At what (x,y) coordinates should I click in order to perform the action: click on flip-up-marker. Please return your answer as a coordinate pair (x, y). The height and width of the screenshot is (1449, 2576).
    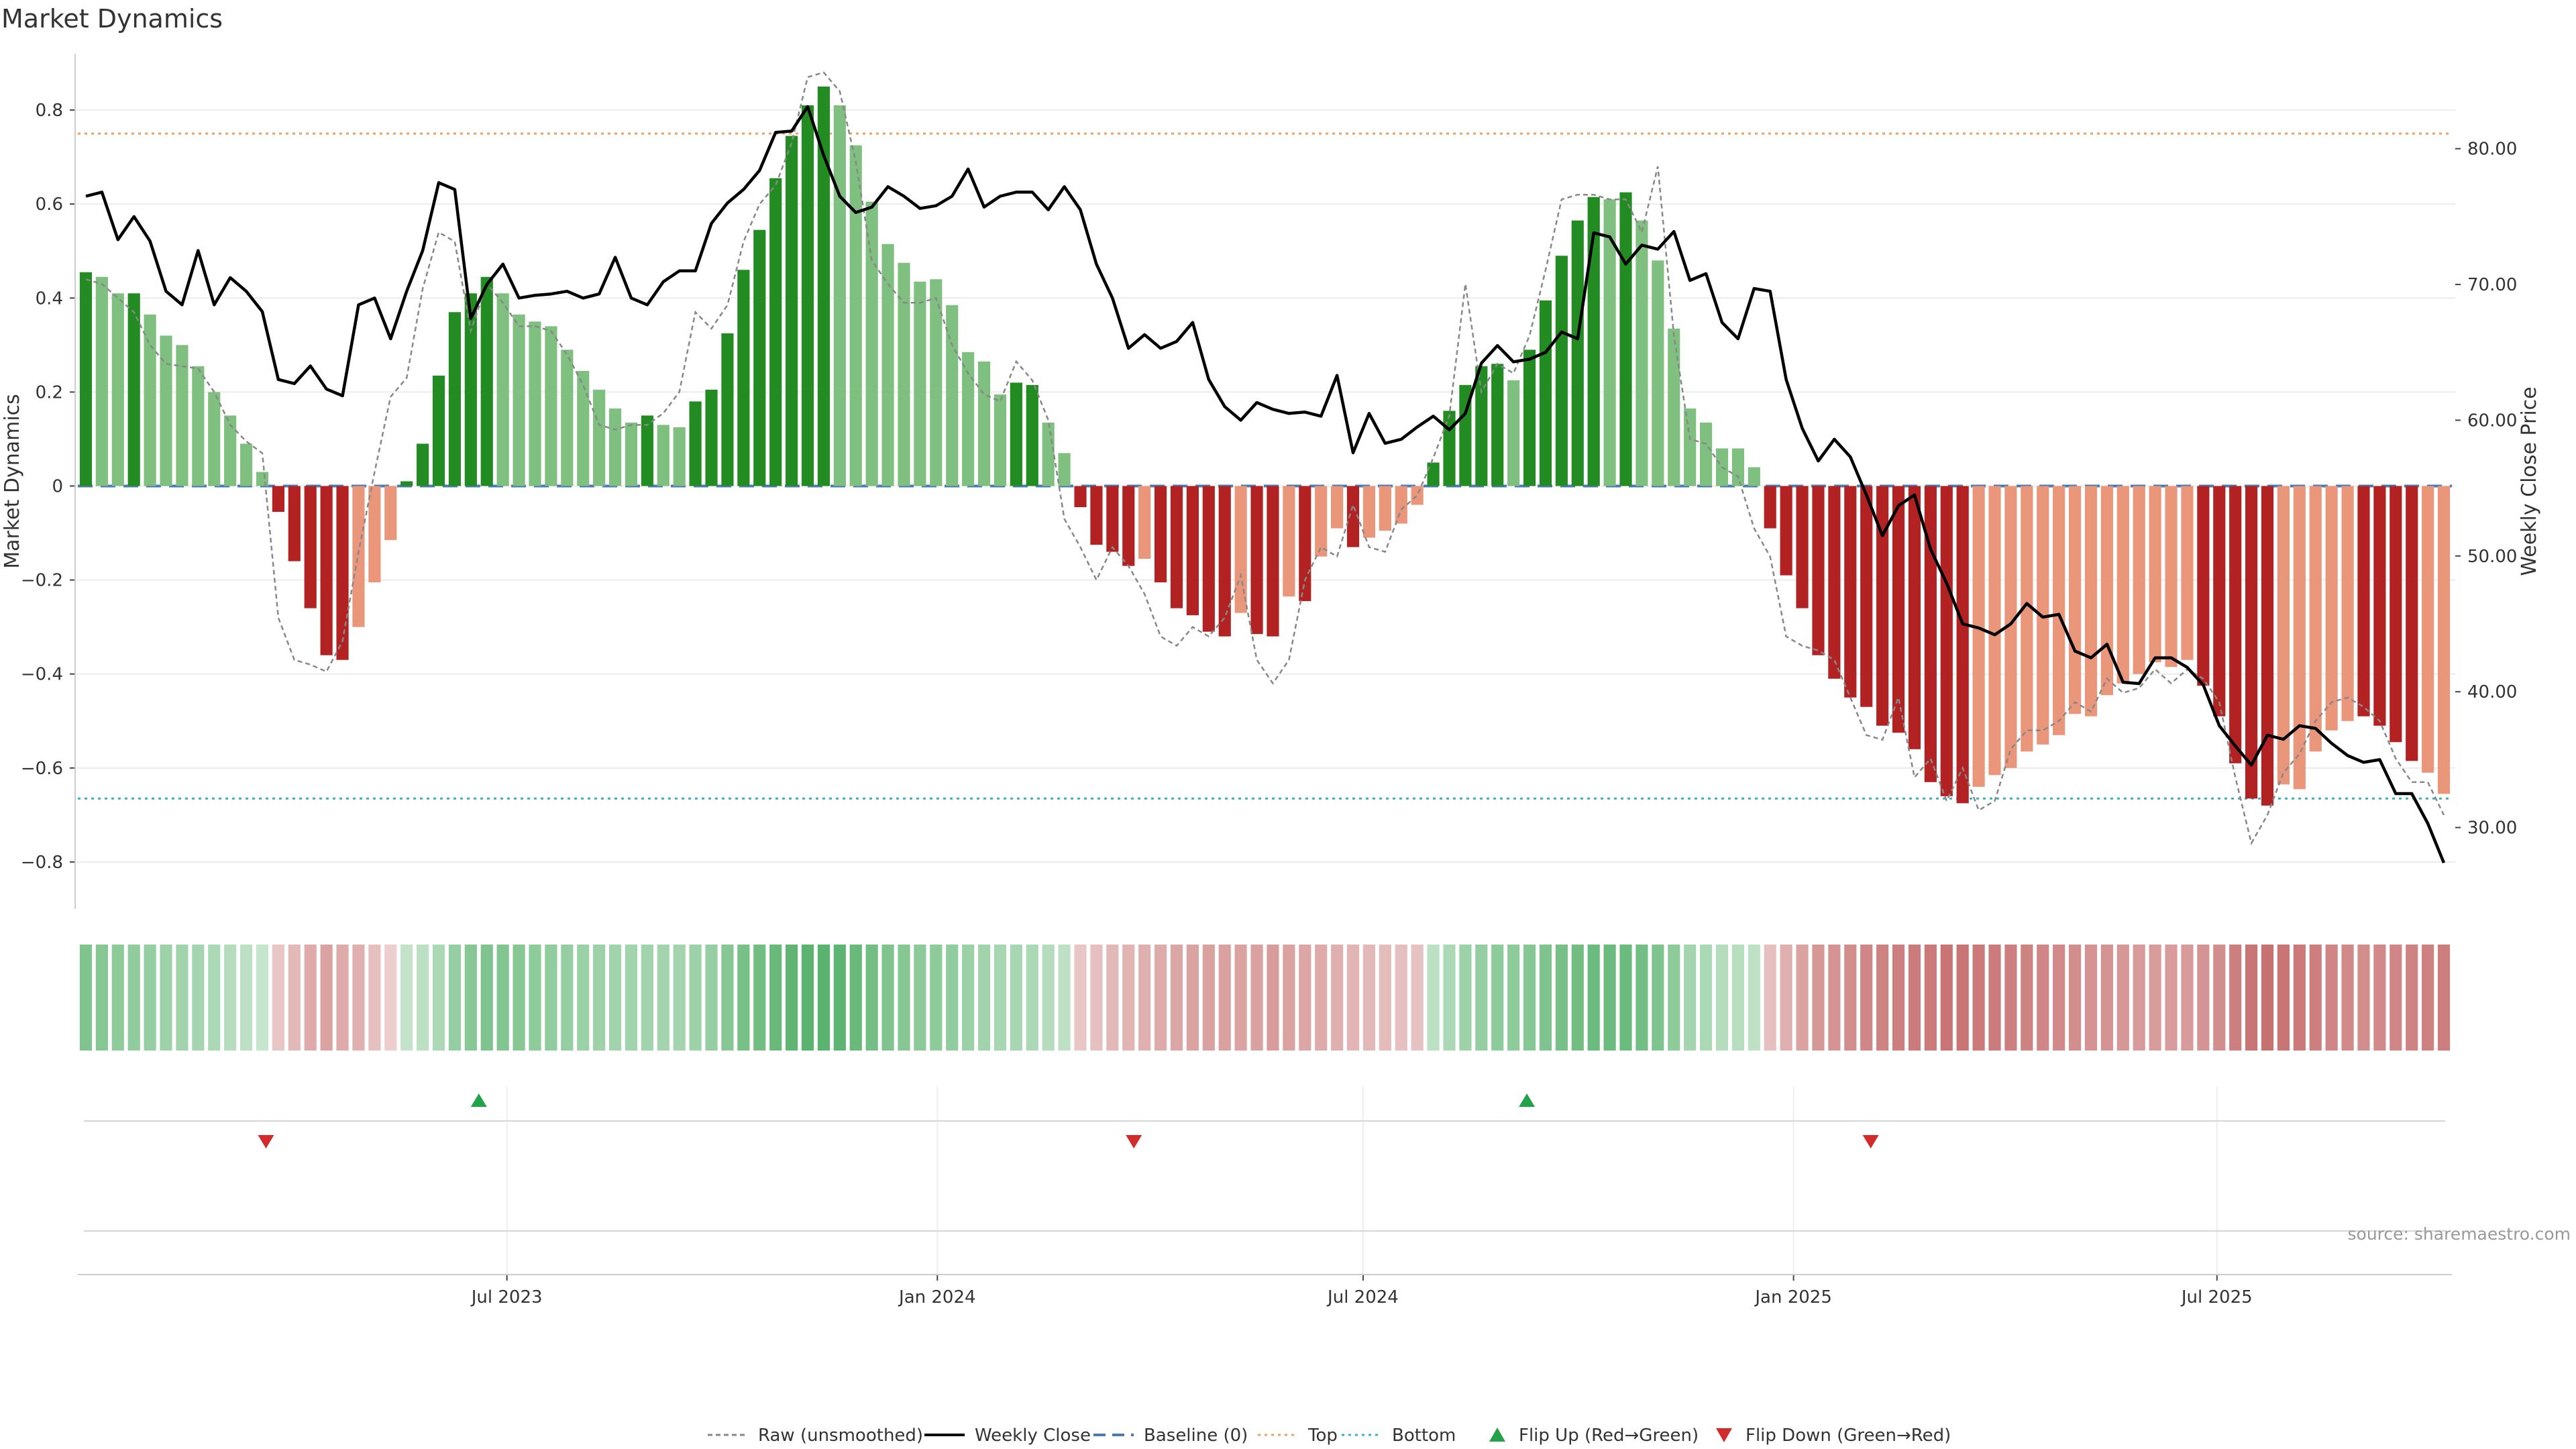
    Looking at the image, I should click on (478, 1100).